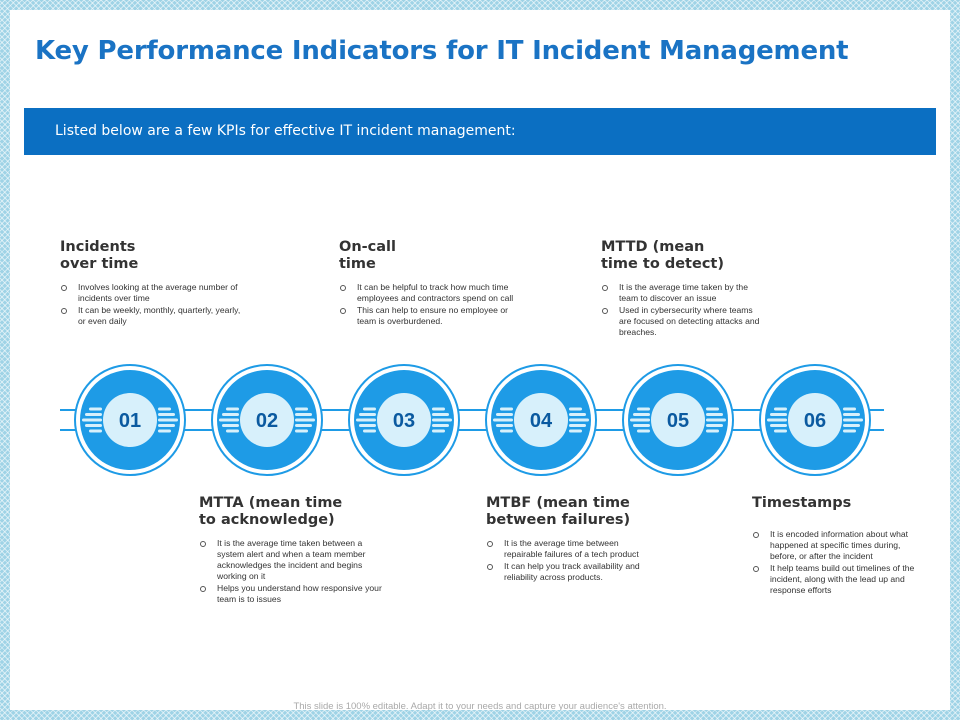 This screenshot has height=720, width=960. Describe the element at coordinates (802, 503) in the screenshot. I see `kpi-title: Timestamps` at that location.